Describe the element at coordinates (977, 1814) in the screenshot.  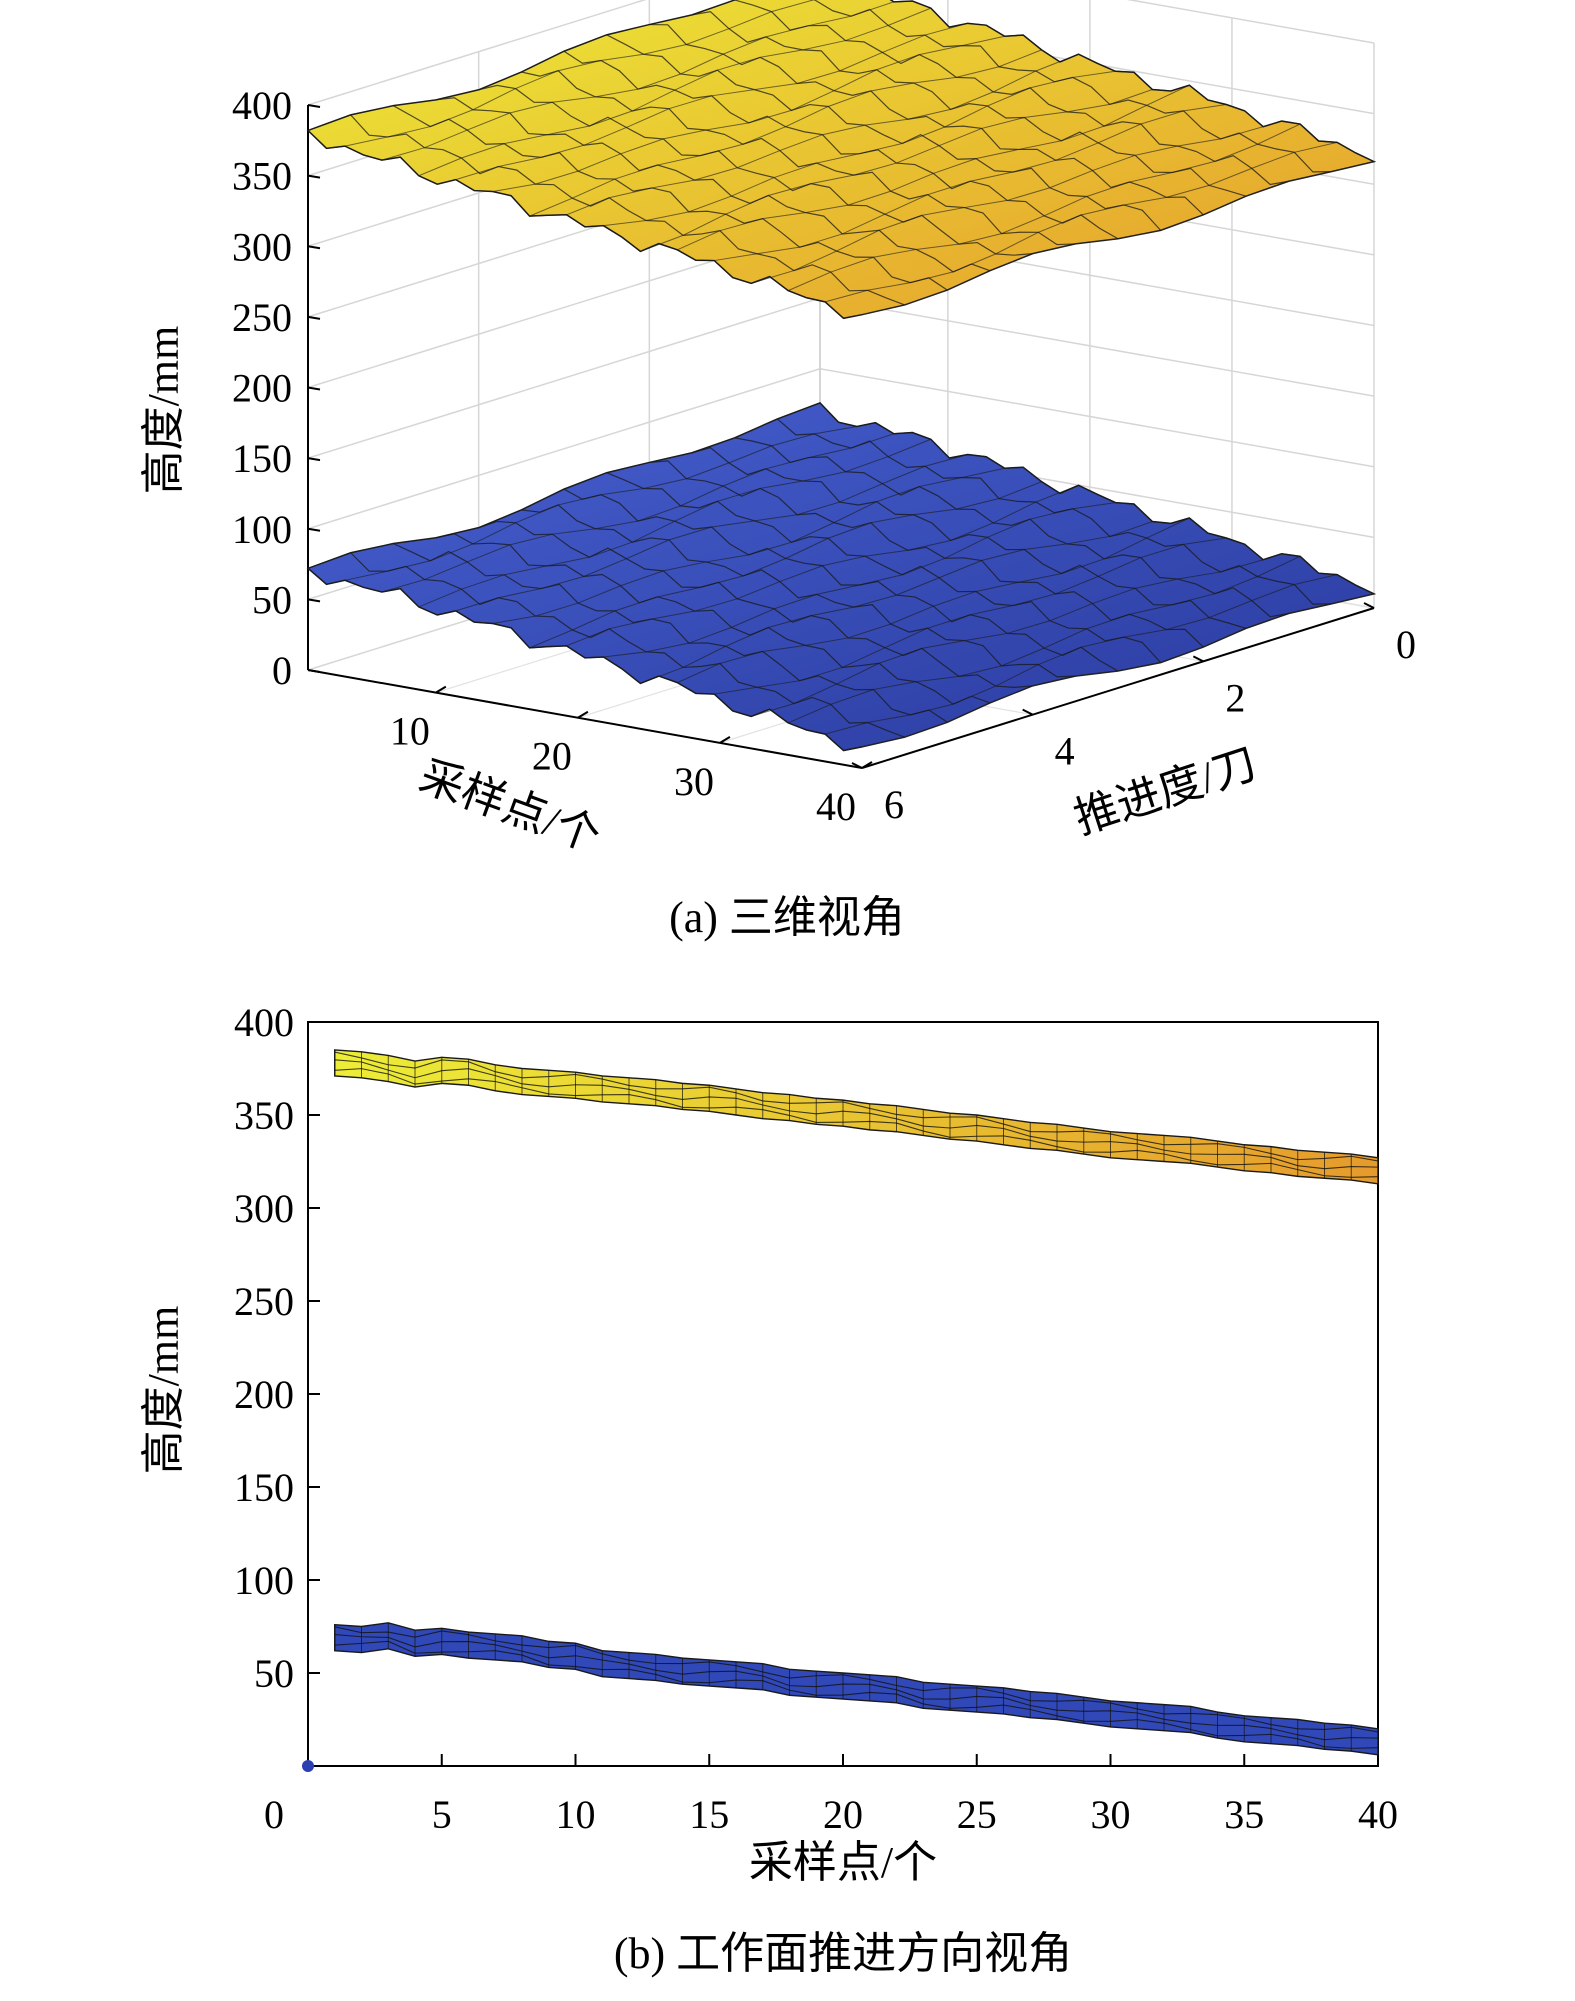
I see `x-tick-label: 25` at that location.